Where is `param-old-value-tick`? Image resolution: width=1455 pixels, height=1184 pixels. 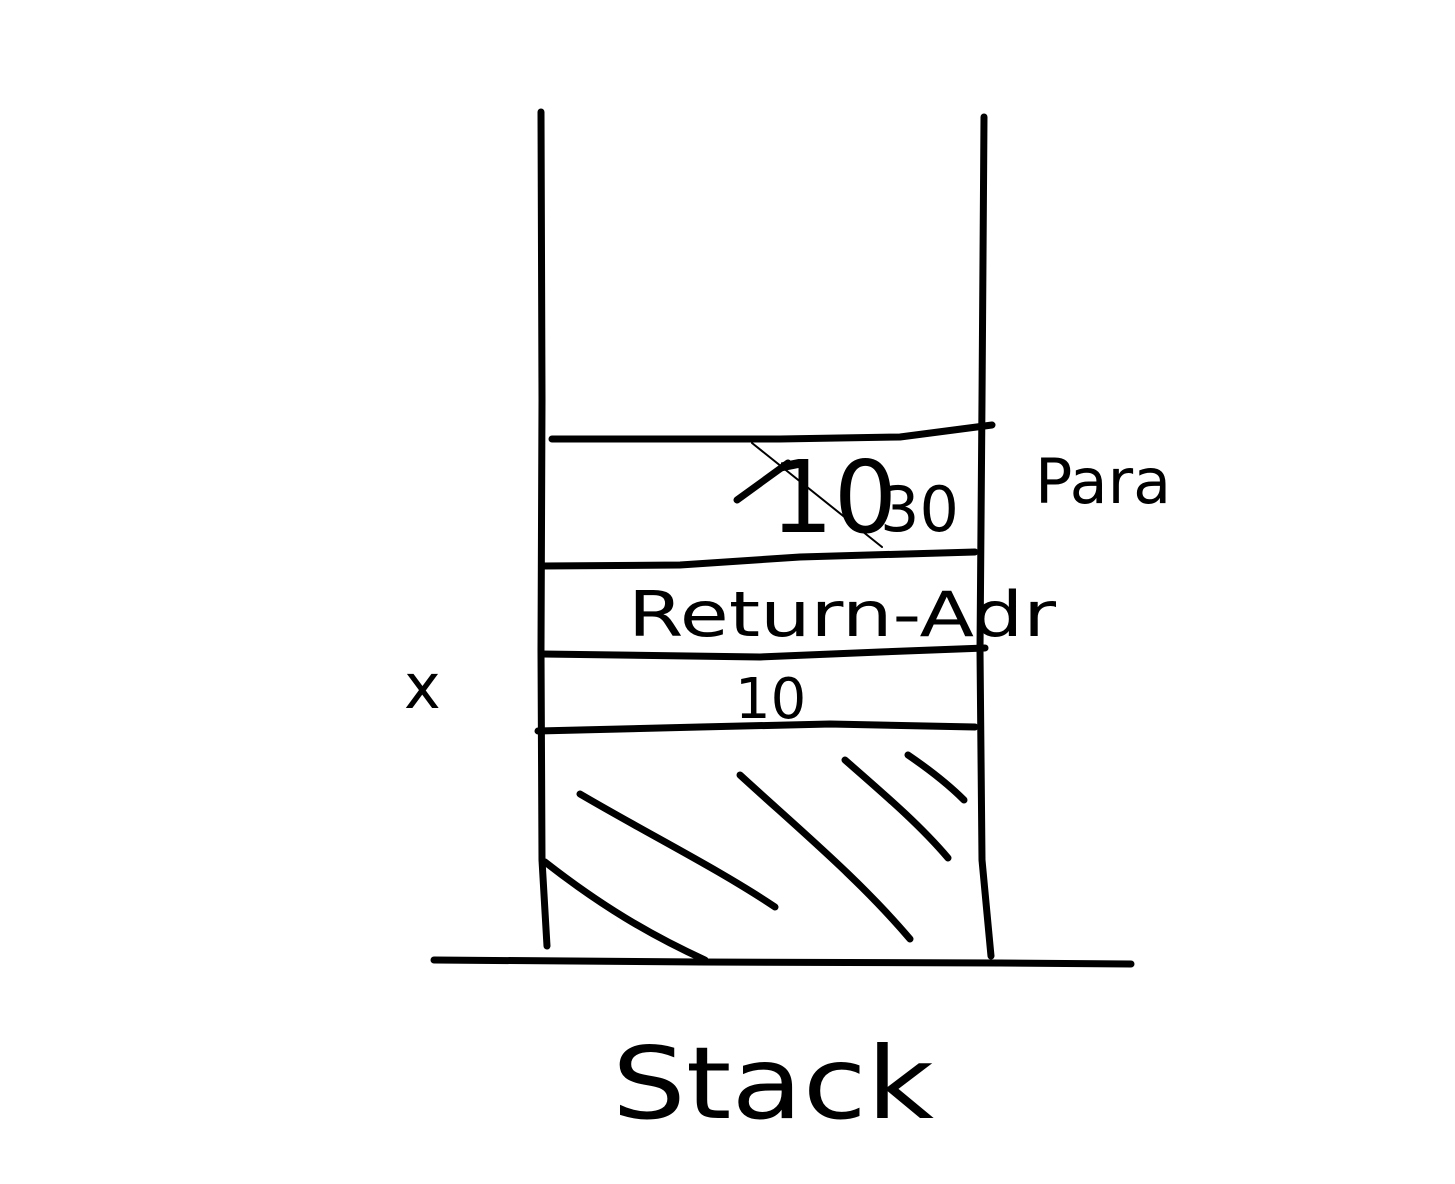
param-old-value-tick is located at coordinates (762, 481).